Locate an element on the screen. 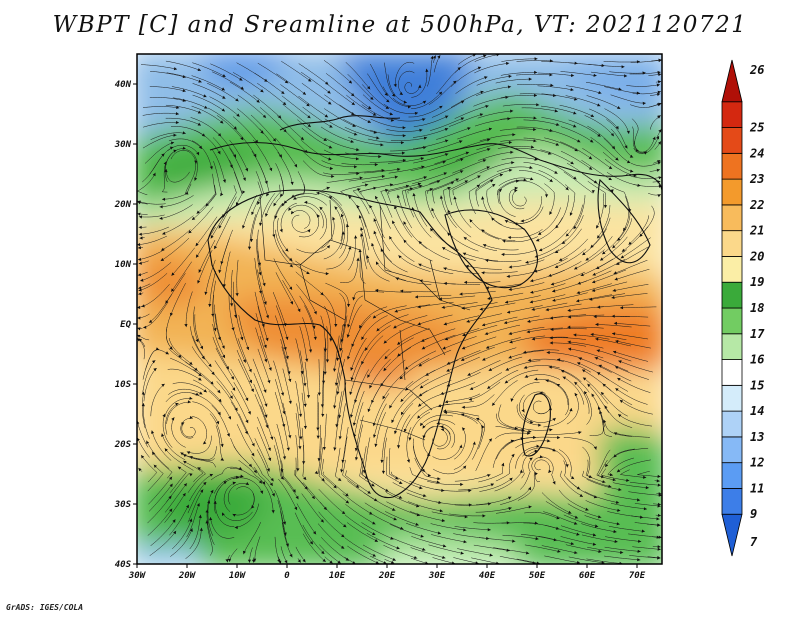  y-tick-label: 10S is located at coordinates (123, 385).